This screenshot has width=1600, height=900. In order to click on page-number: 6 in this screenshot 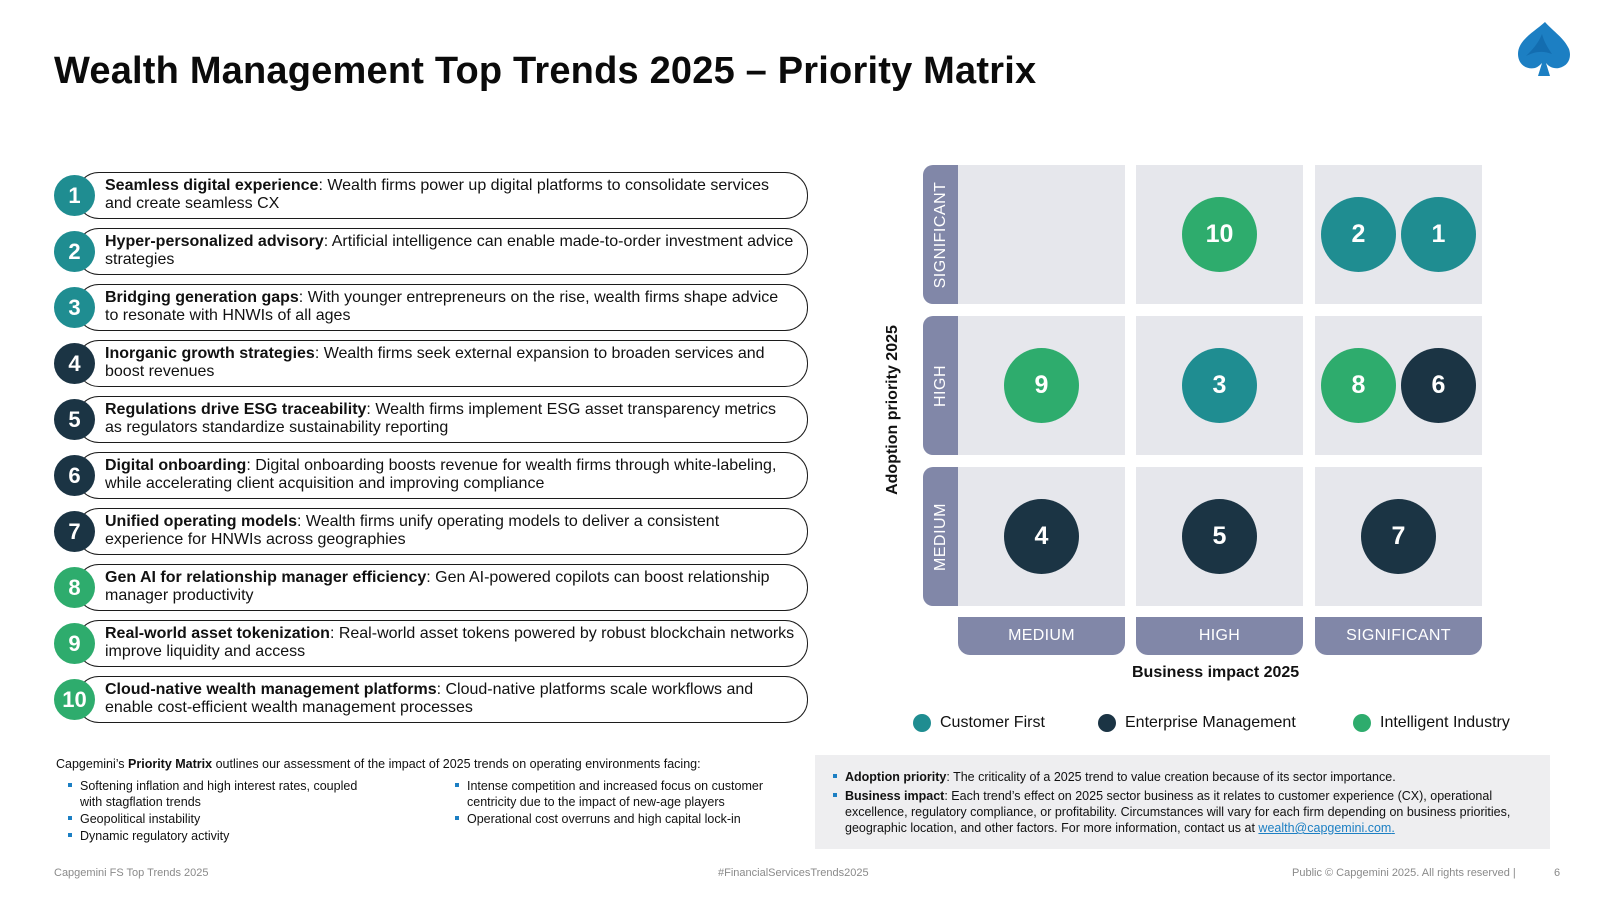, I will do `click(1557, 873)`.